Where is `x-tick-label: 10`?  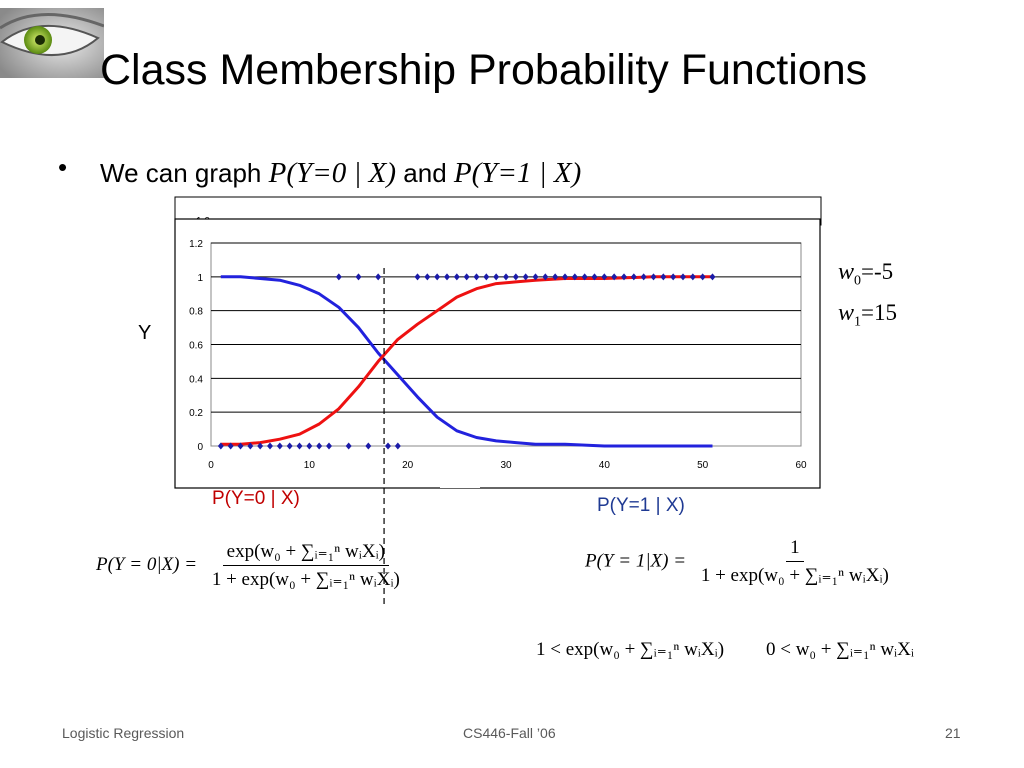
x-tick-label: 10 is located at coordinates (310, 465).